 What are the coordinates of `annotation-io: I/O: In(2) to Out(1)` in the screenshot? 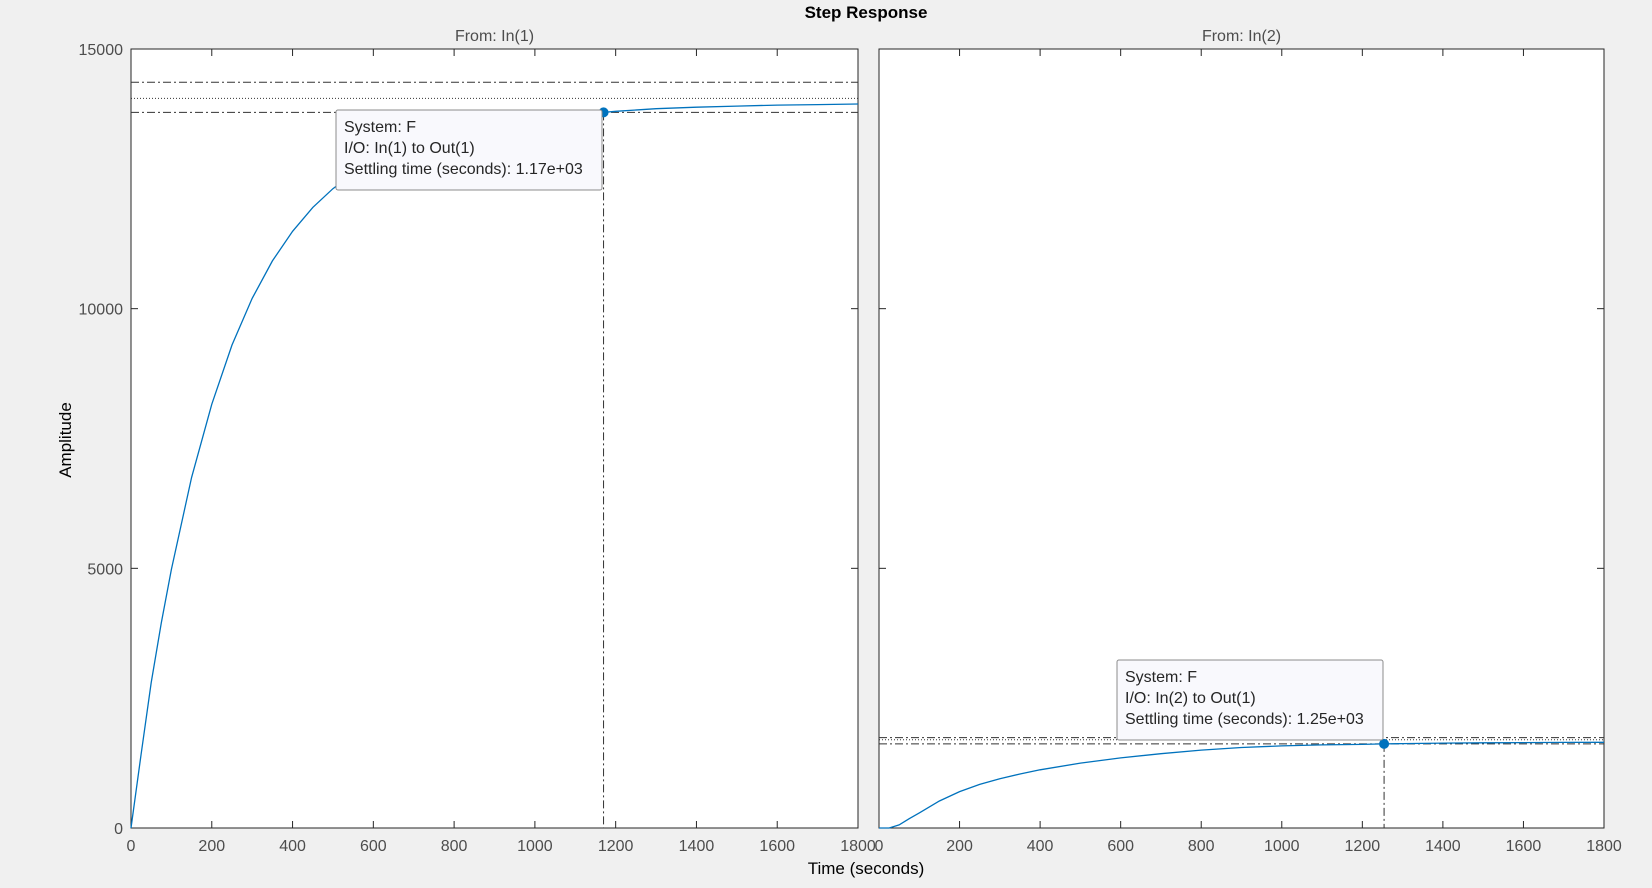 It's located at (1190, 698).